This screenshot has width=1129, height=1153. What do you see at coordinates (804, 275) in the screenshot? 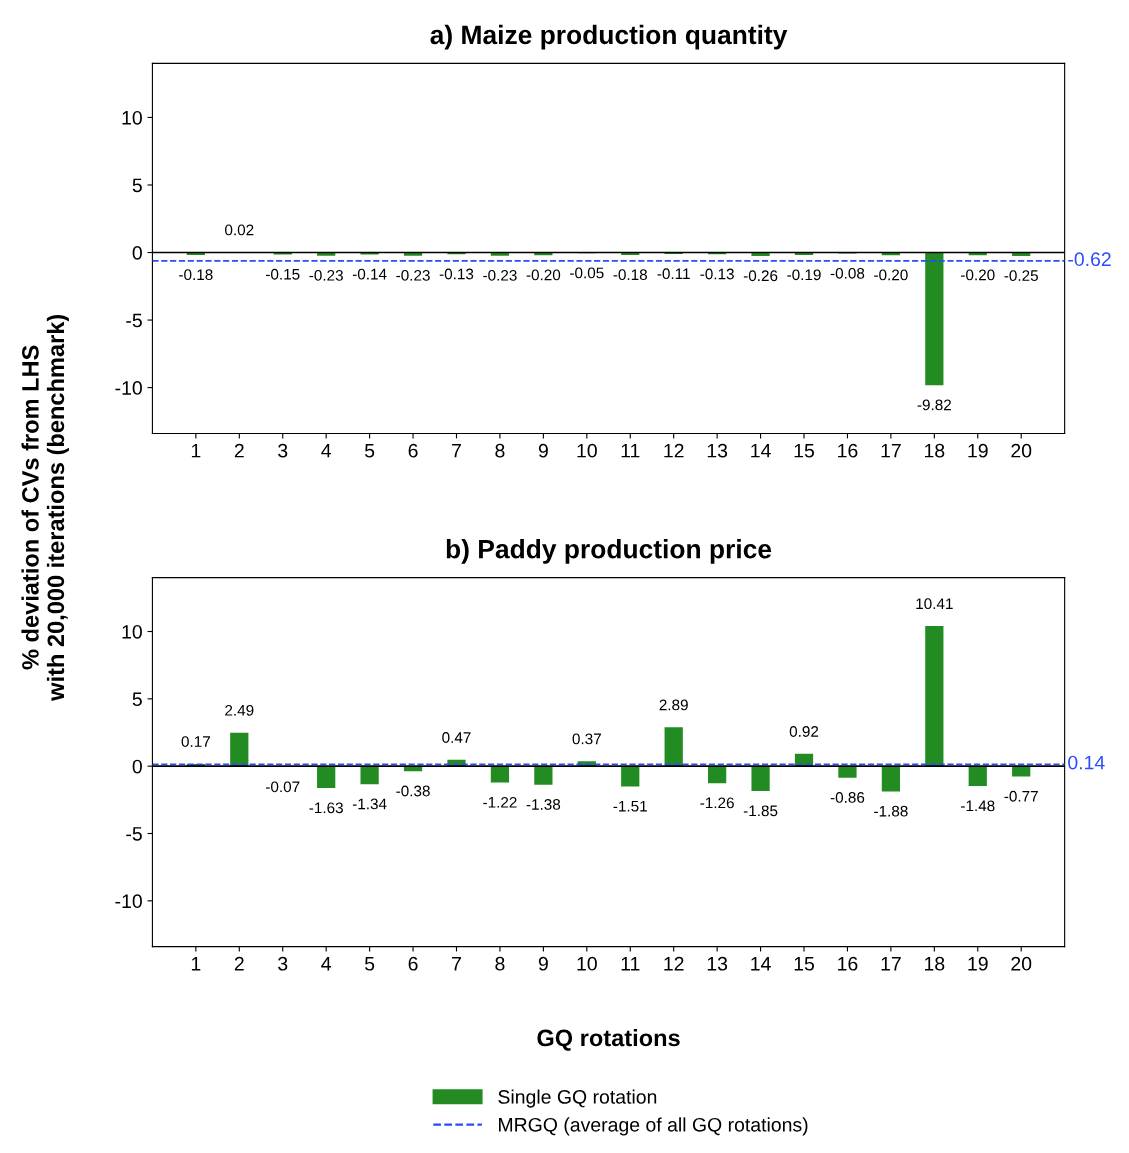
I see `data-label: -0.19` at bounding box center [804, 275].